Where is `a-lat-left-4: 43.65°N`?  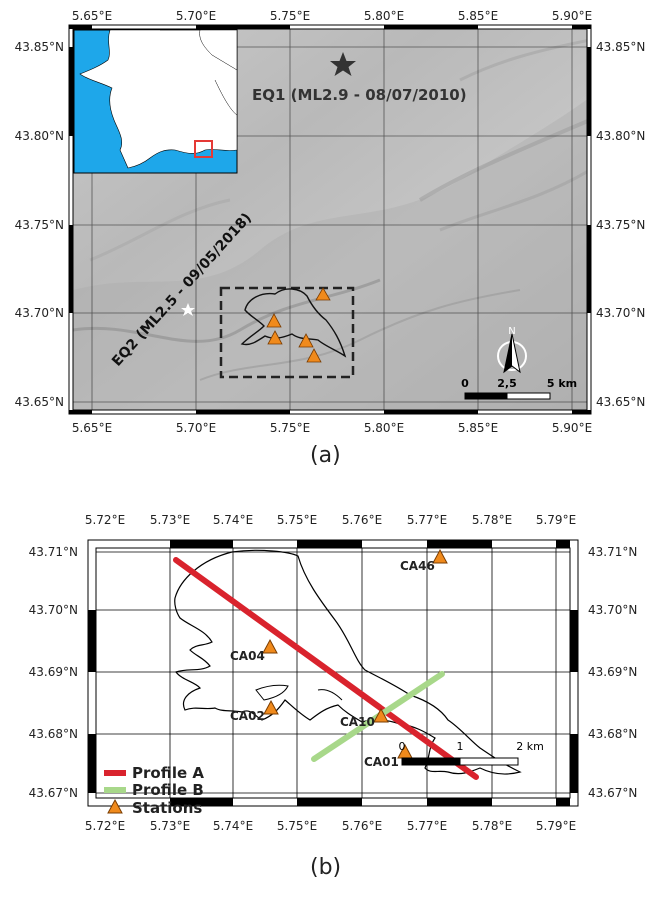
a-lat-left-4: 43.65°N is located at coordinates (39, 402).